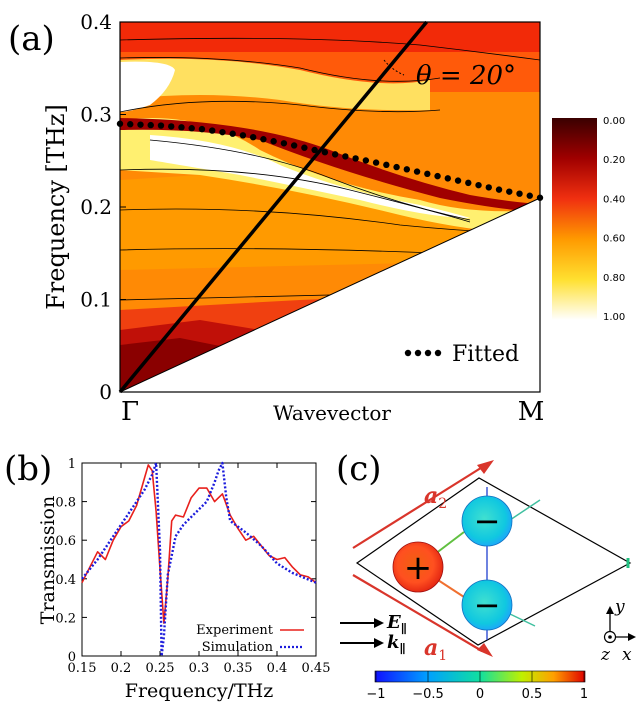 The height and width of the screenshot is (704, 637). What do you see at coordinates (48, 560) in the screenshot?
I see `ylabel-b: Transmission` at bounding box center [48, 560].